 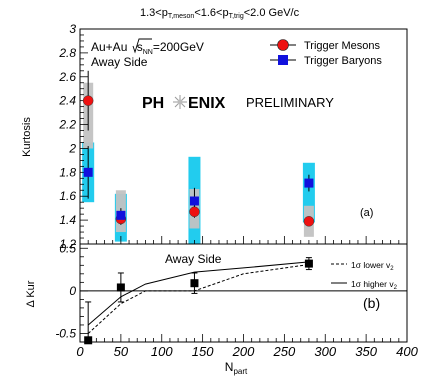 What do you see at coordinates (67, 53) in the screenshot?
I see `top-y-tick-label: 2.8` at bounding box center [67, 53].